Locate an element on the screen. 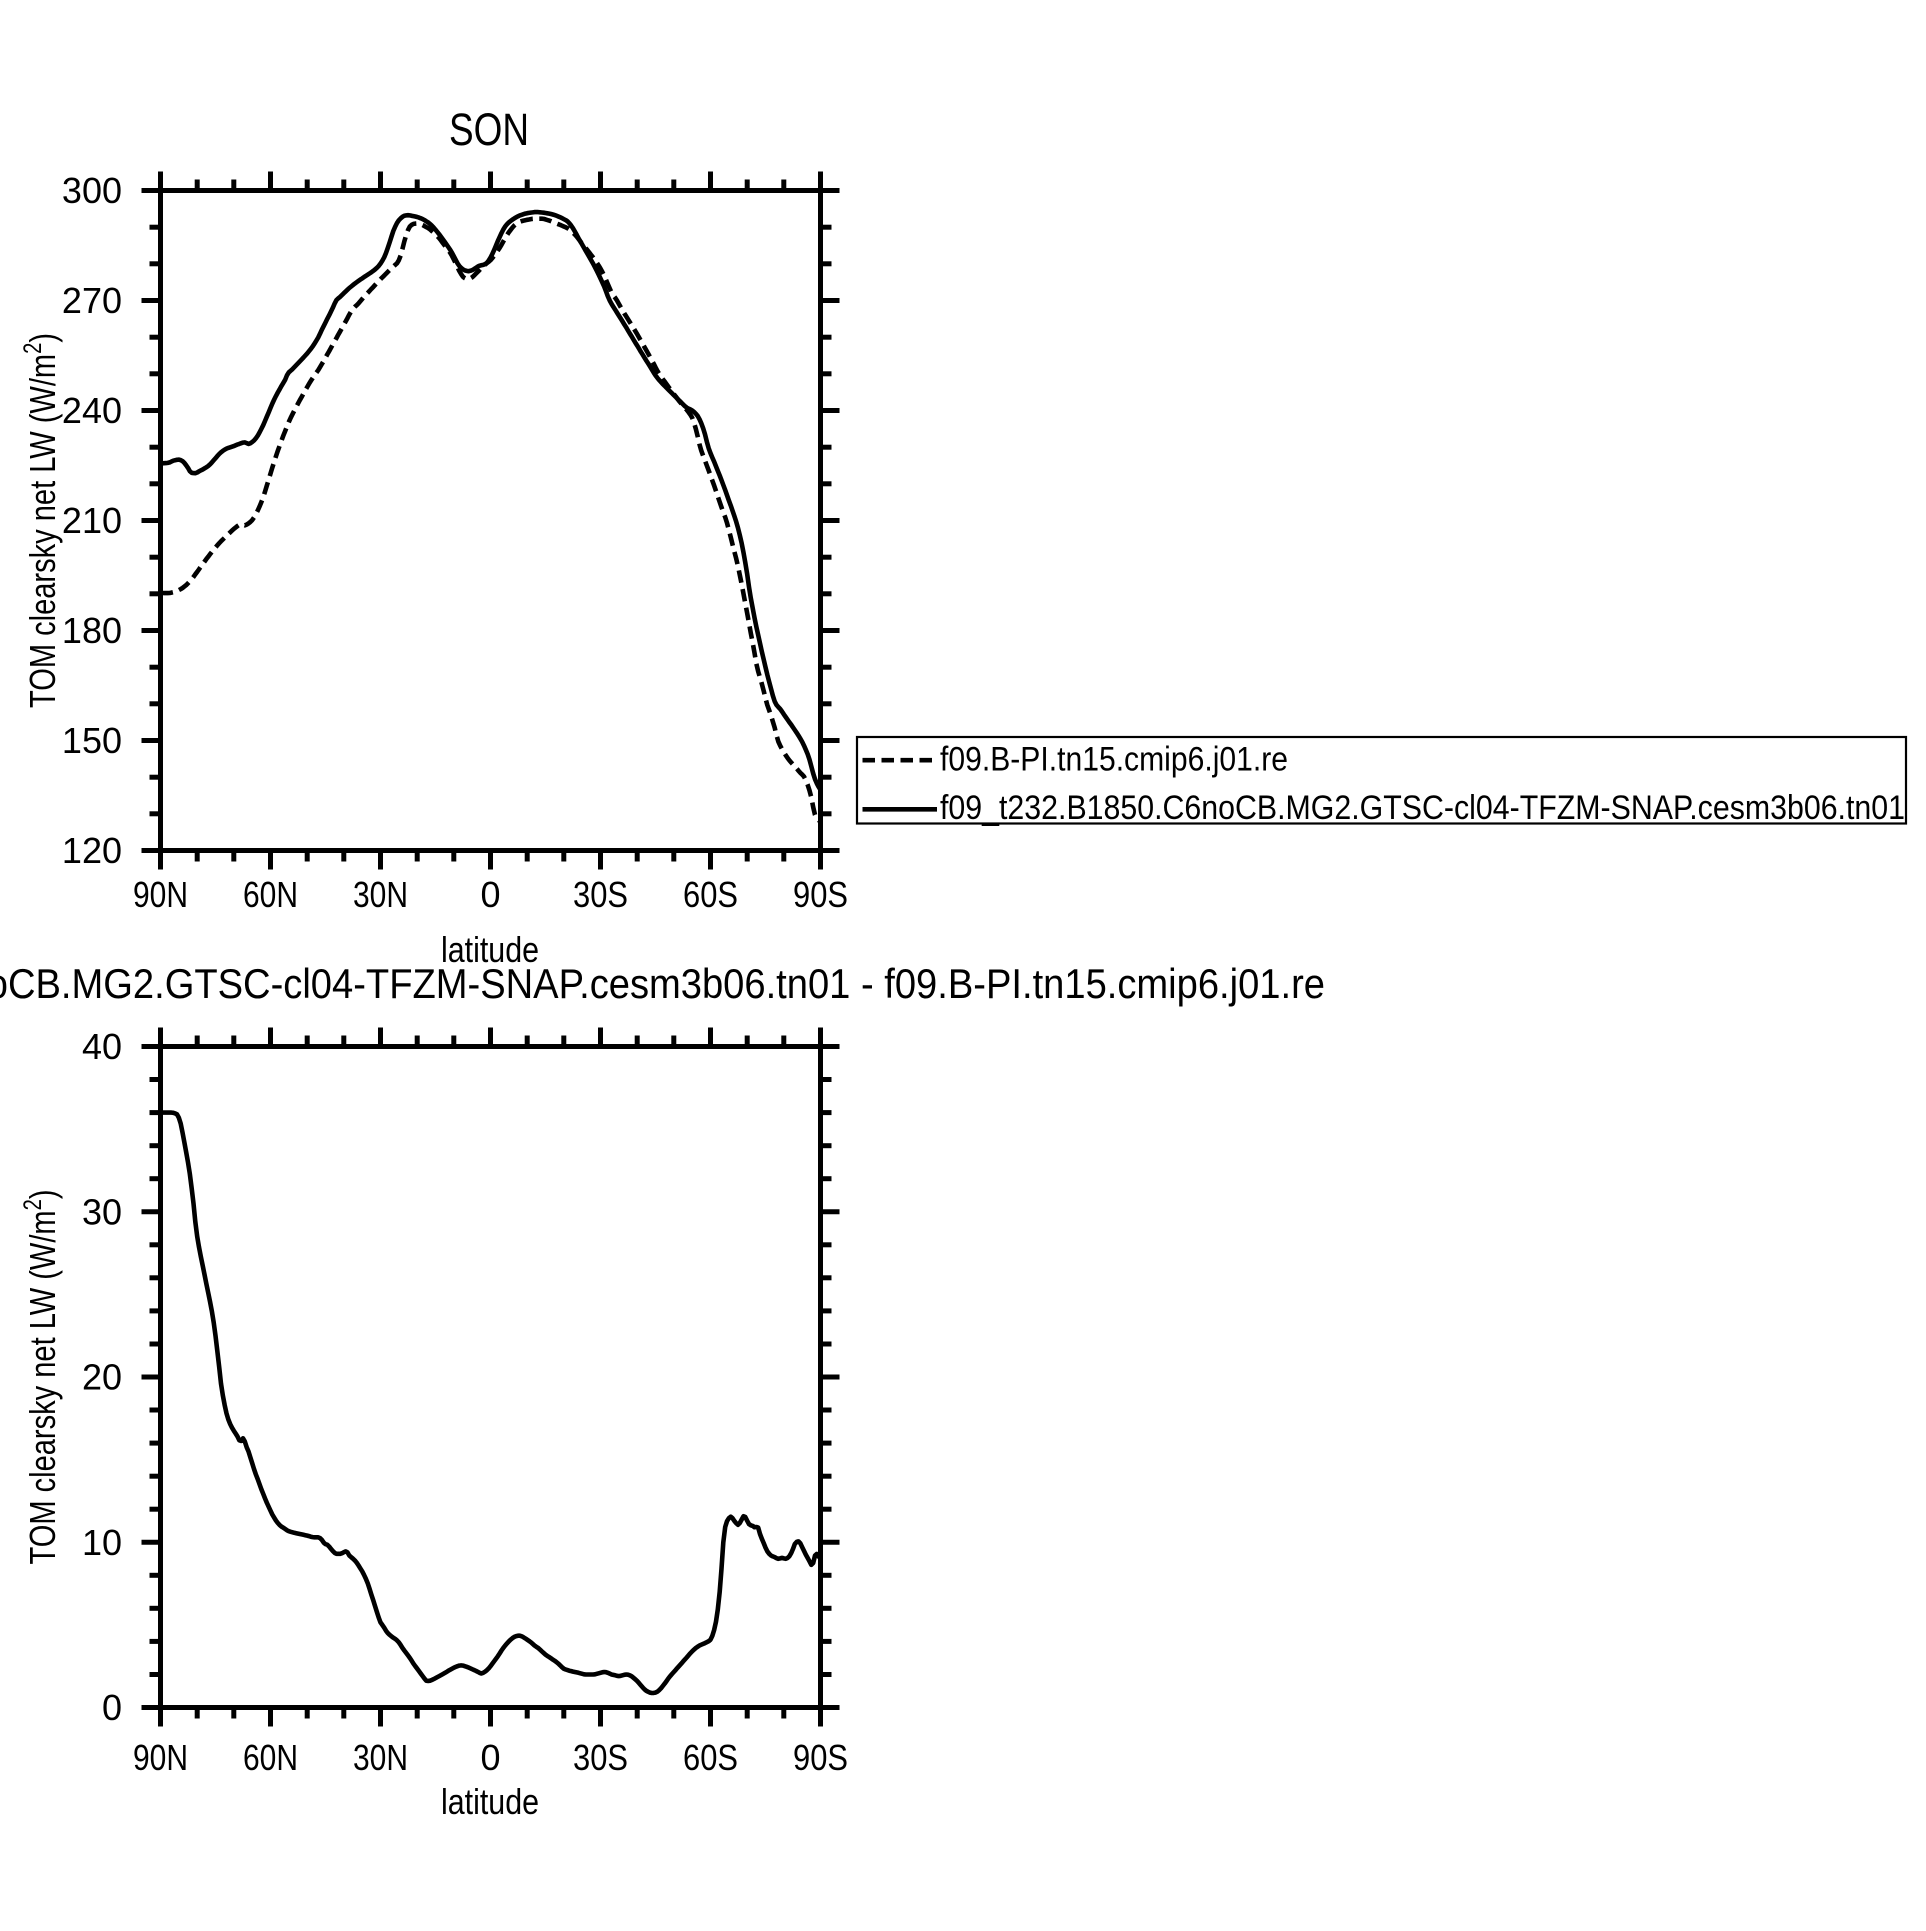  svg-text: 20 is located at coordinates (102, 1377).